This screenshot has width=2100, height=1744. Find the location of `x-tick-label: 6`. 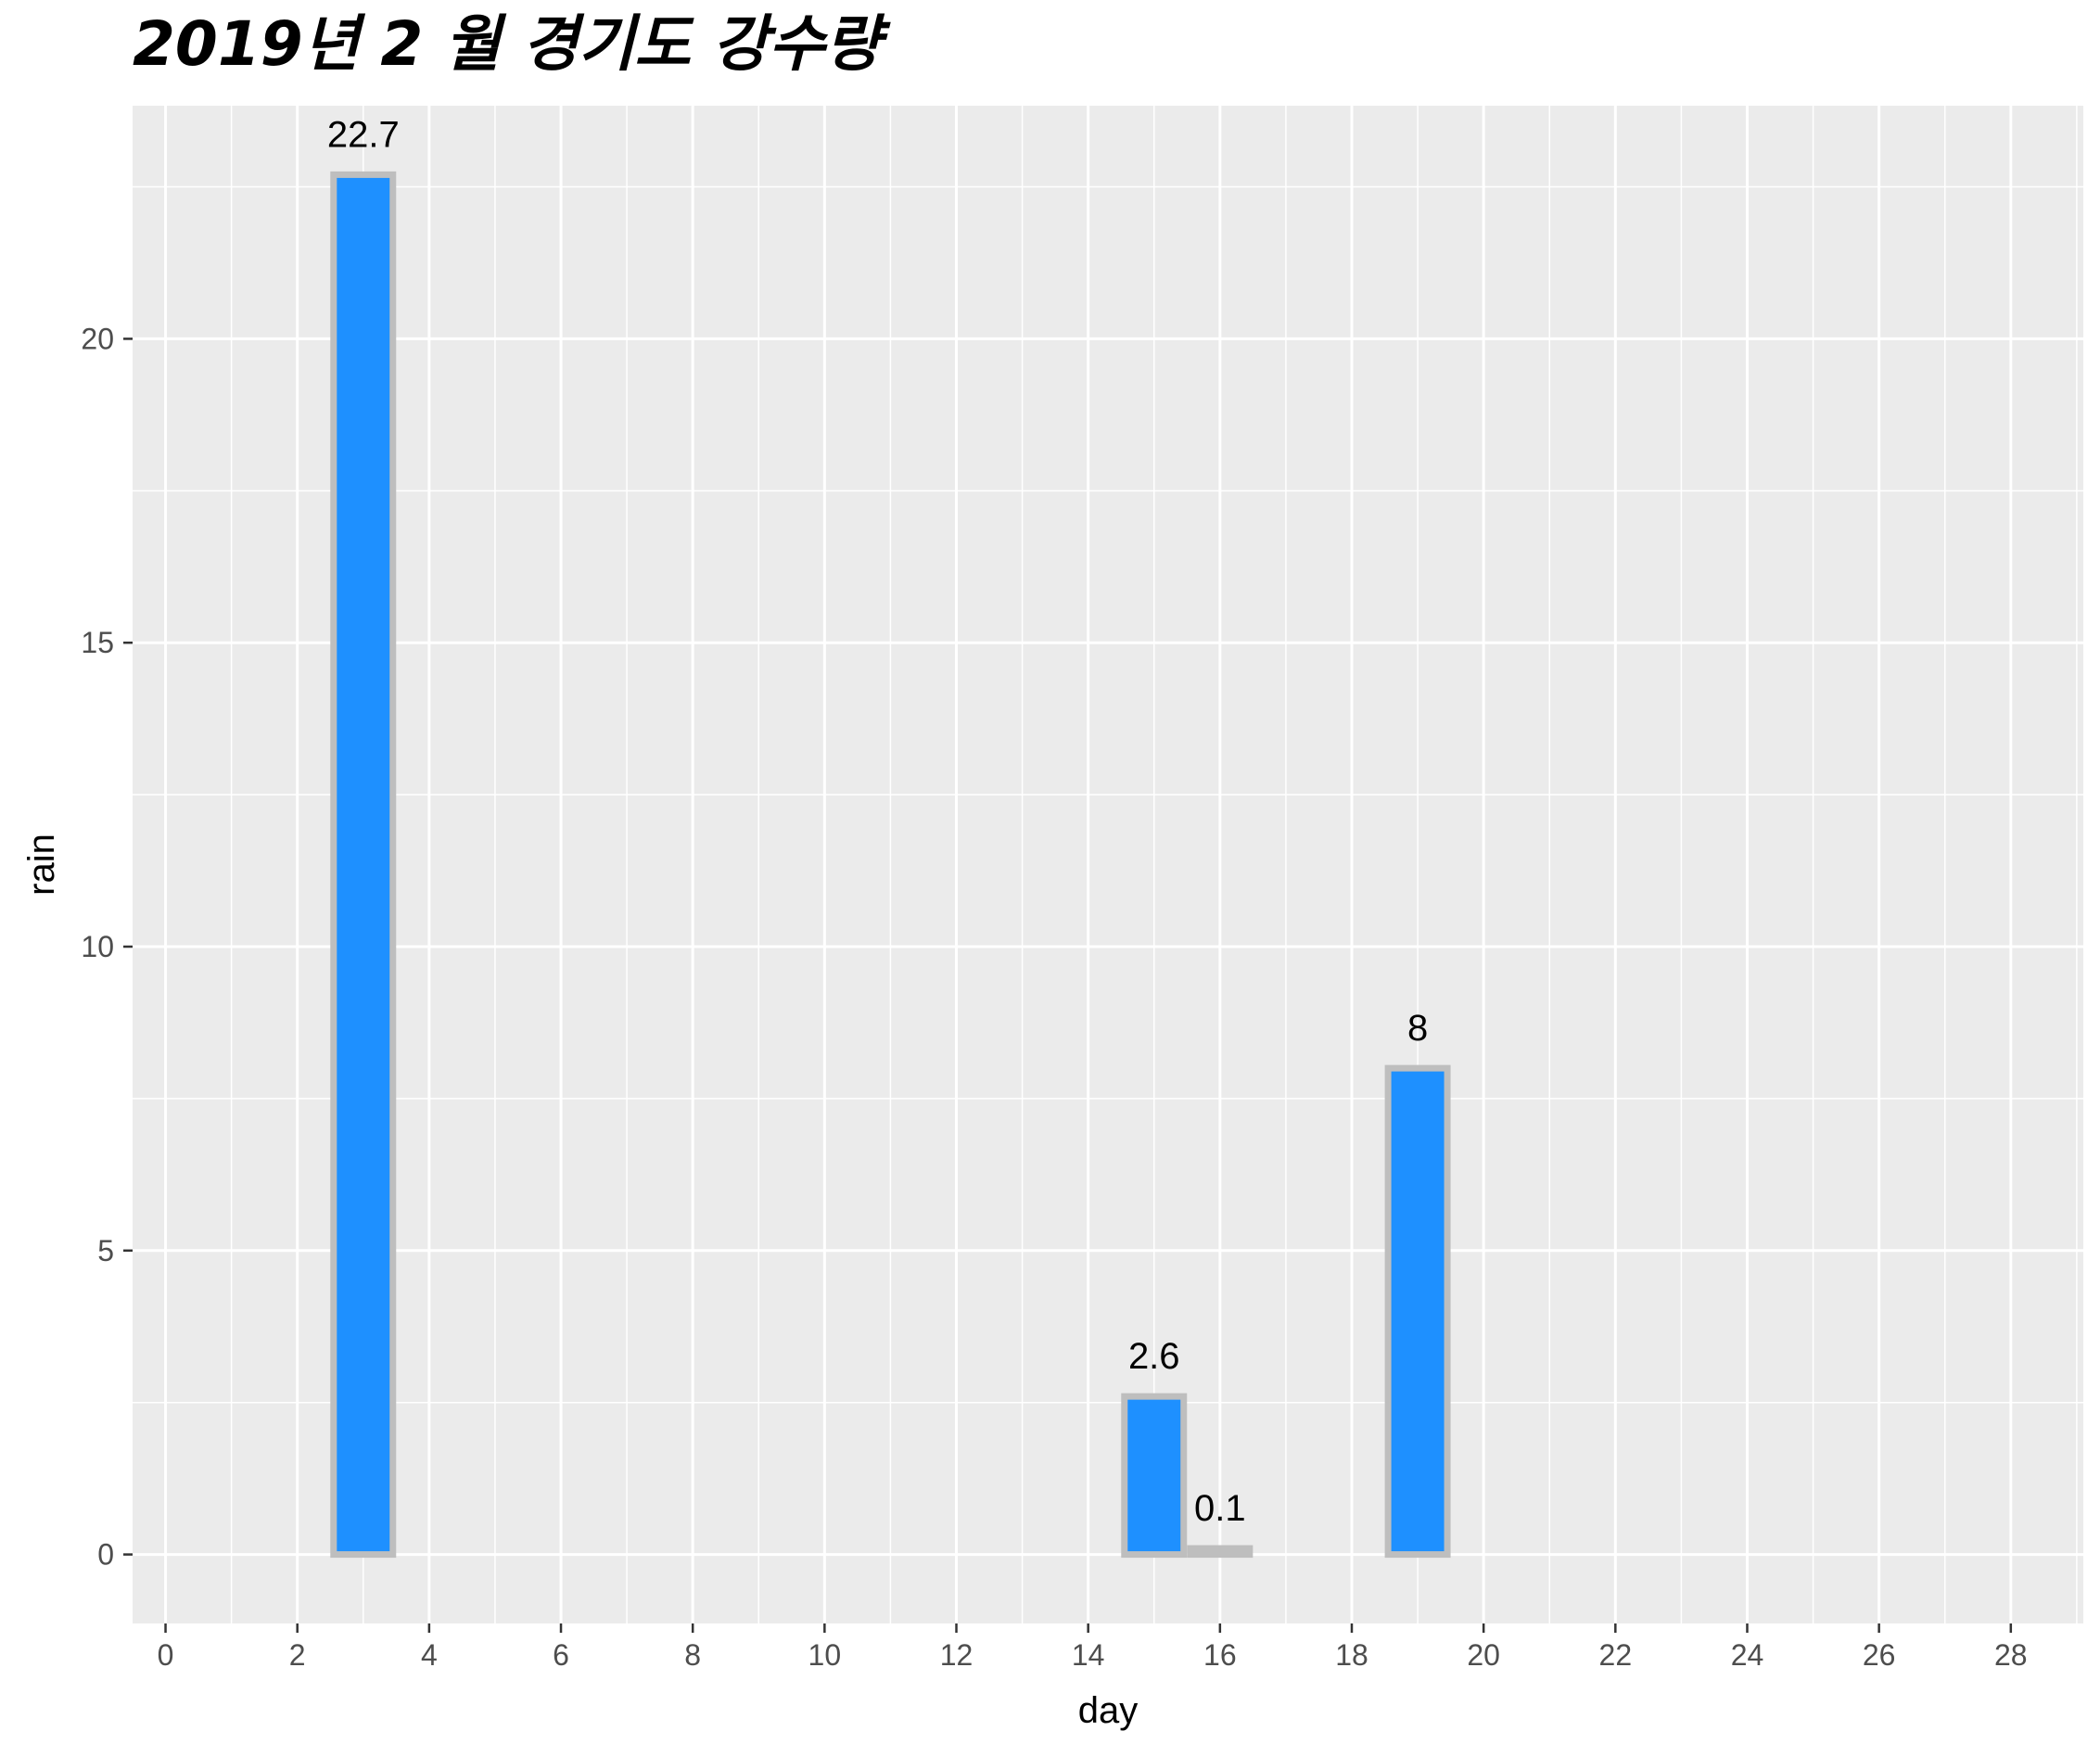

x-tick-label: 6 is located at coordinates (561, 1655).